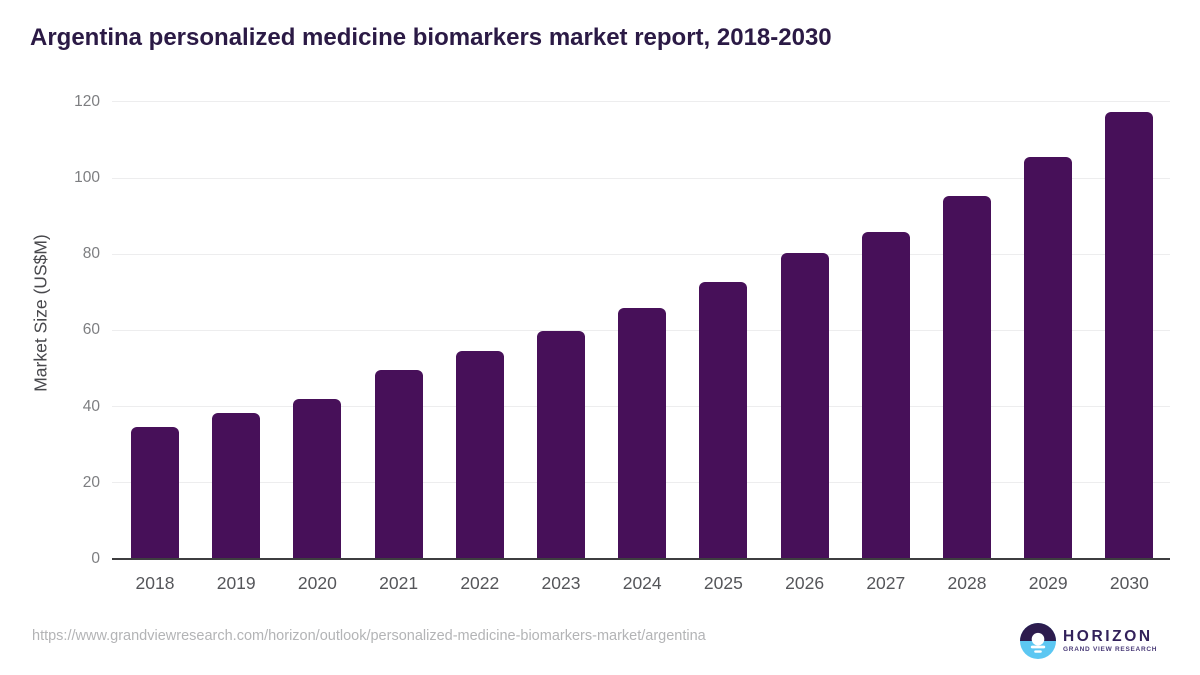 This screenshot has height=675, width=1200. Describe the element at coordinates (561, 583) in the screenshot. I see `x-tick-label-2023: 2023` at that location.